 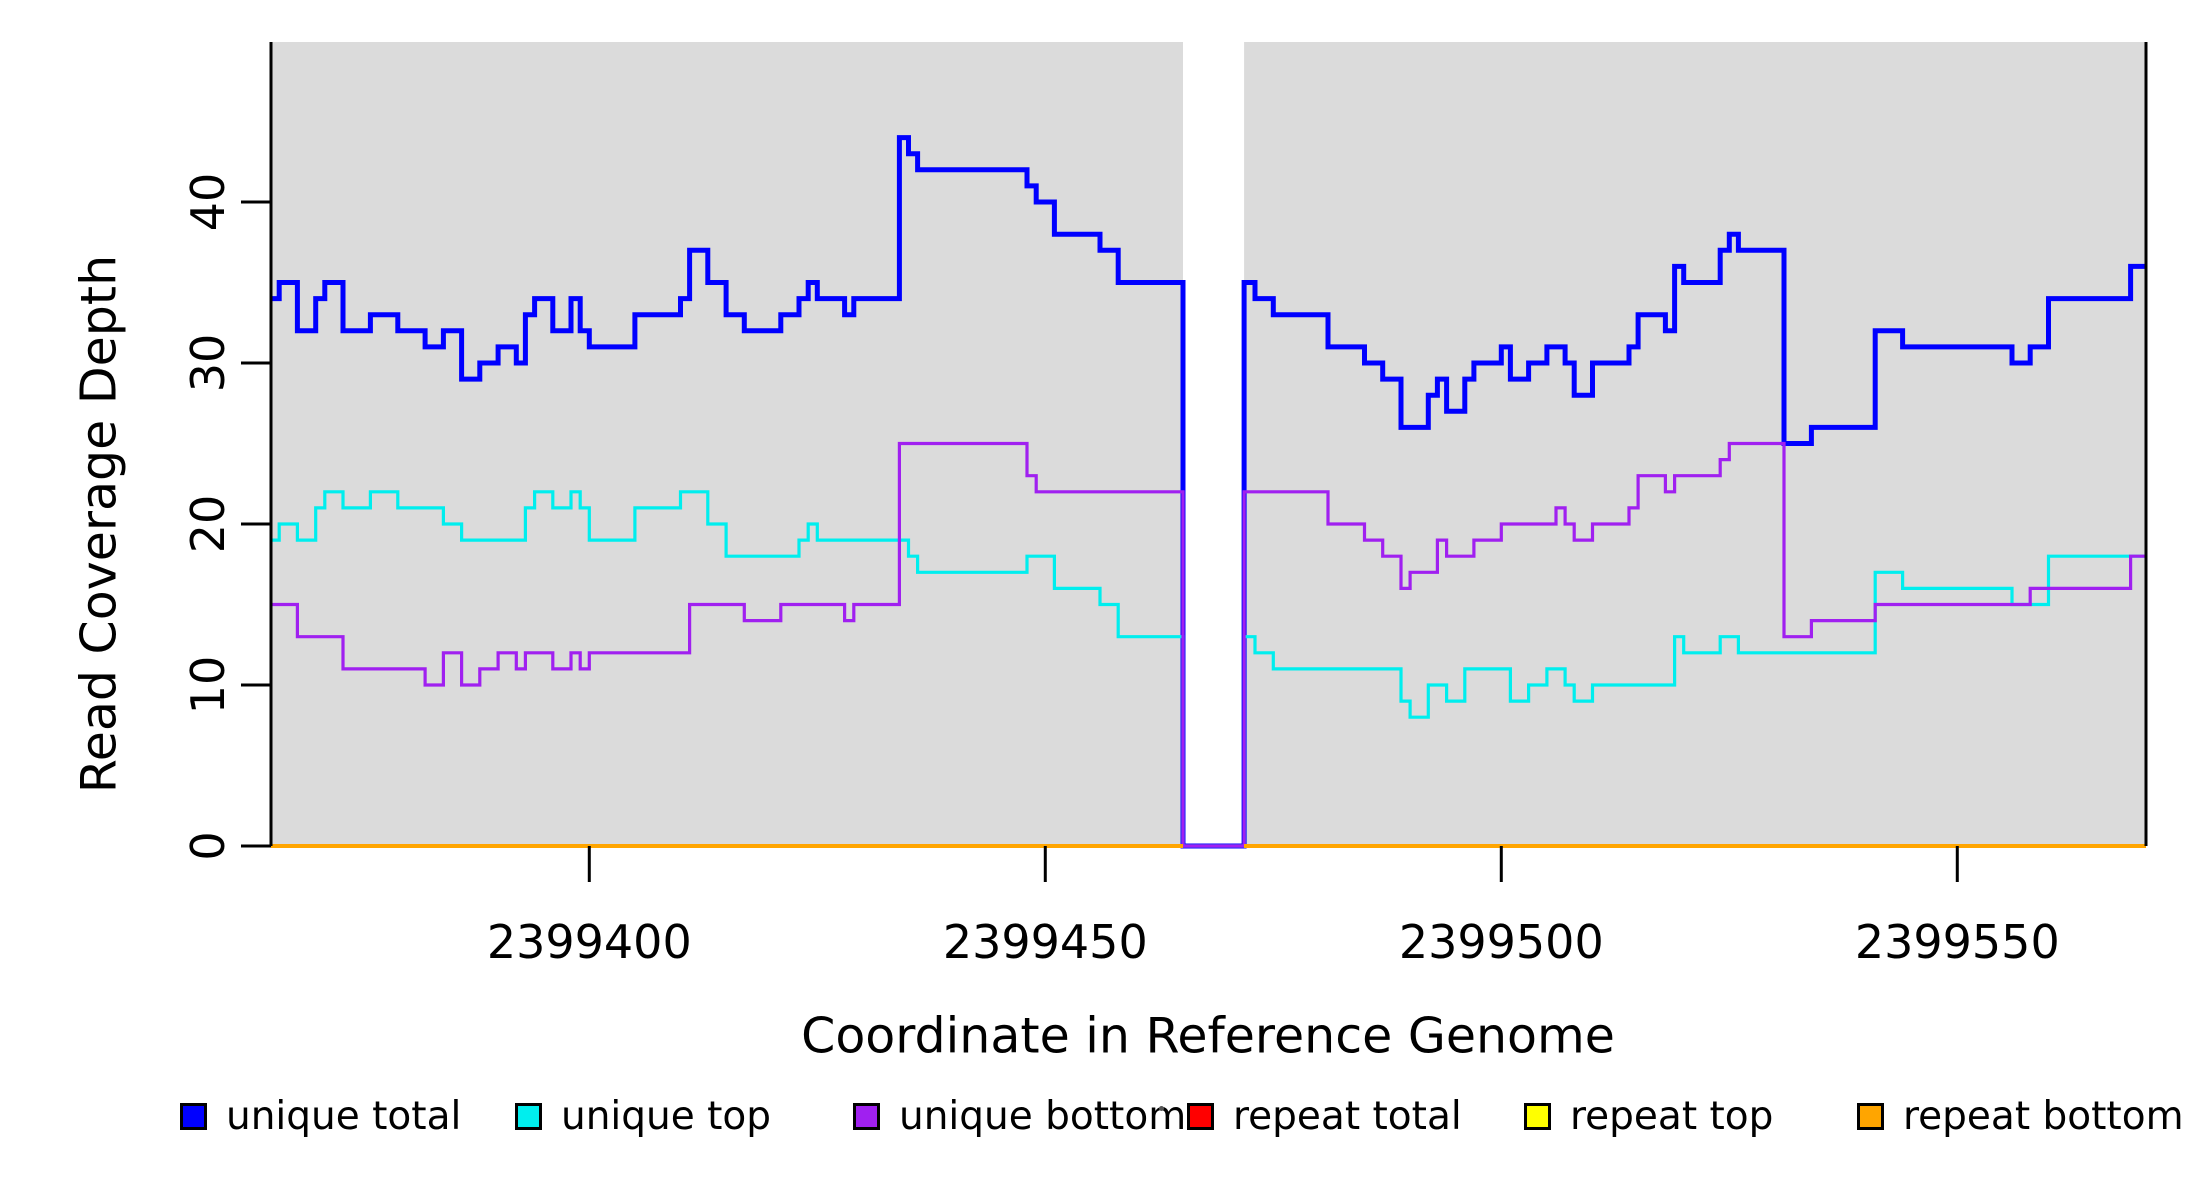 I want to click on y-tick-label-10: 10, so click(x=208, y=685).